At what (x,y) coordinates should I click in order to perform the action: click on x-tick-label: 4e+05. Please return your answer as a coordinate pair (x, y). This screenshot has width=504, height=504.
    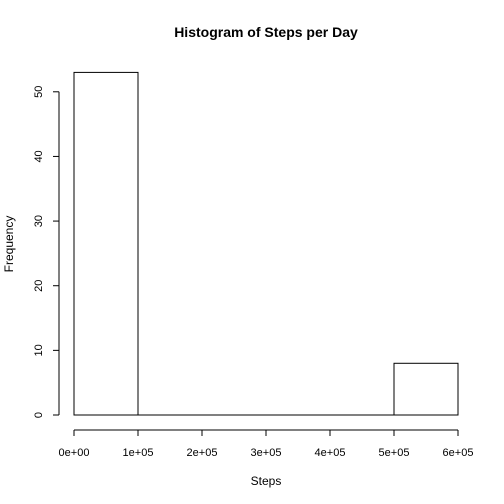
    Looking at the image, I should click on (330, 453).